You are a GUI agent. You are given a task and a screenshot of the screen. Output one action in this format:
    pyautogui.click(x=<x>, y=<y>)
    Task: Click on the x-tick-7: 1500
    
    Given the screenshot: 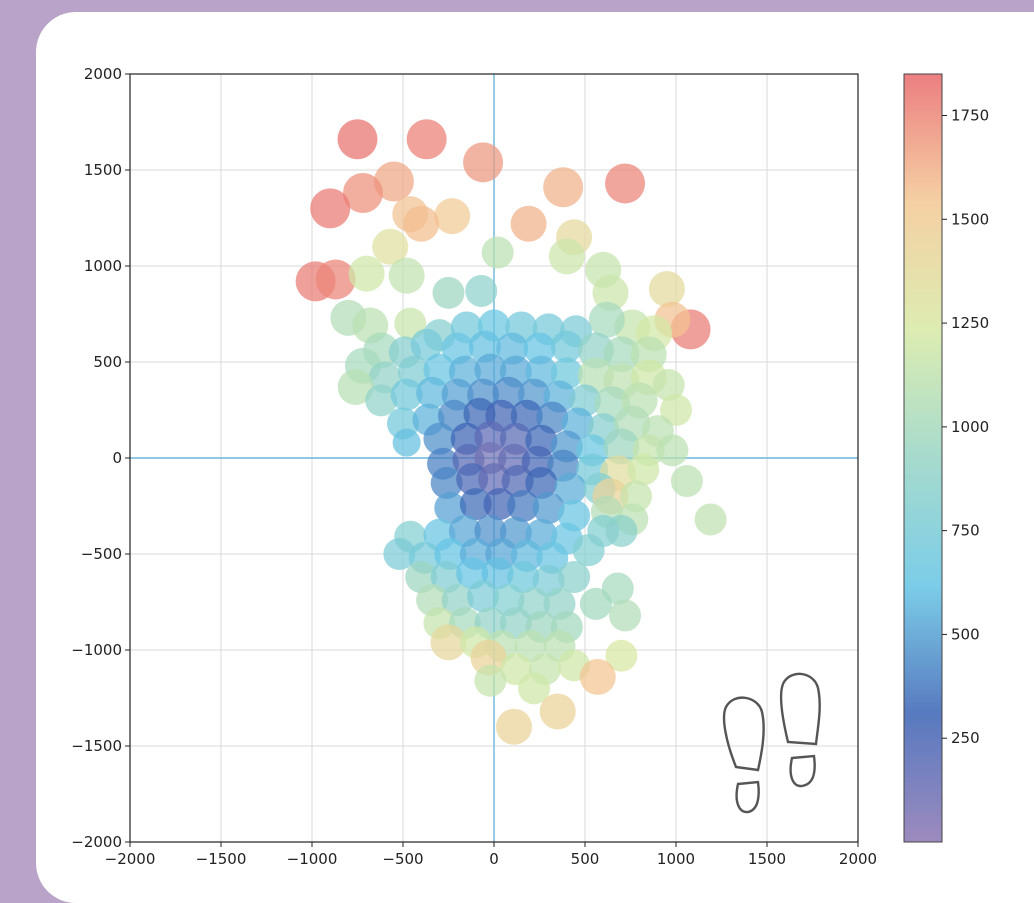 What is the action you would take?
    pyautogui.click(x=767, y=855)
    